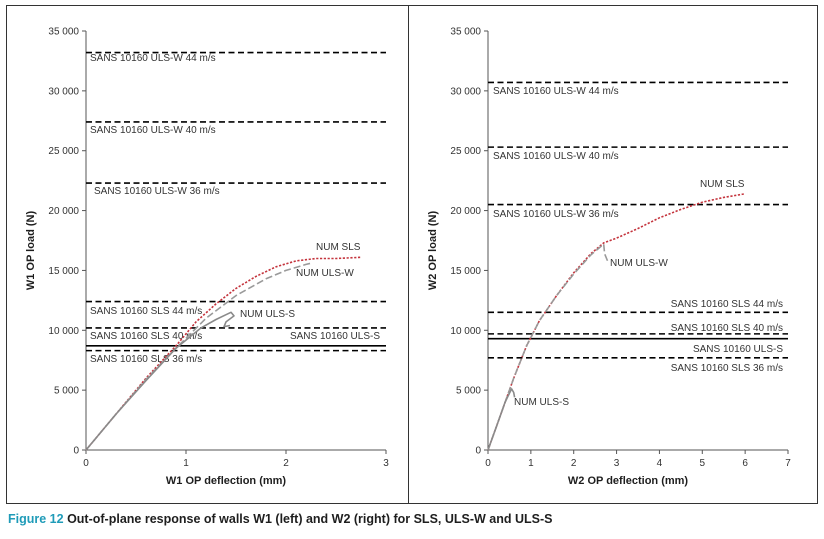 The width and height of the screenshot is (824, 539). I want to click on chart2-x-tick-label: 1, so click(531, 463).